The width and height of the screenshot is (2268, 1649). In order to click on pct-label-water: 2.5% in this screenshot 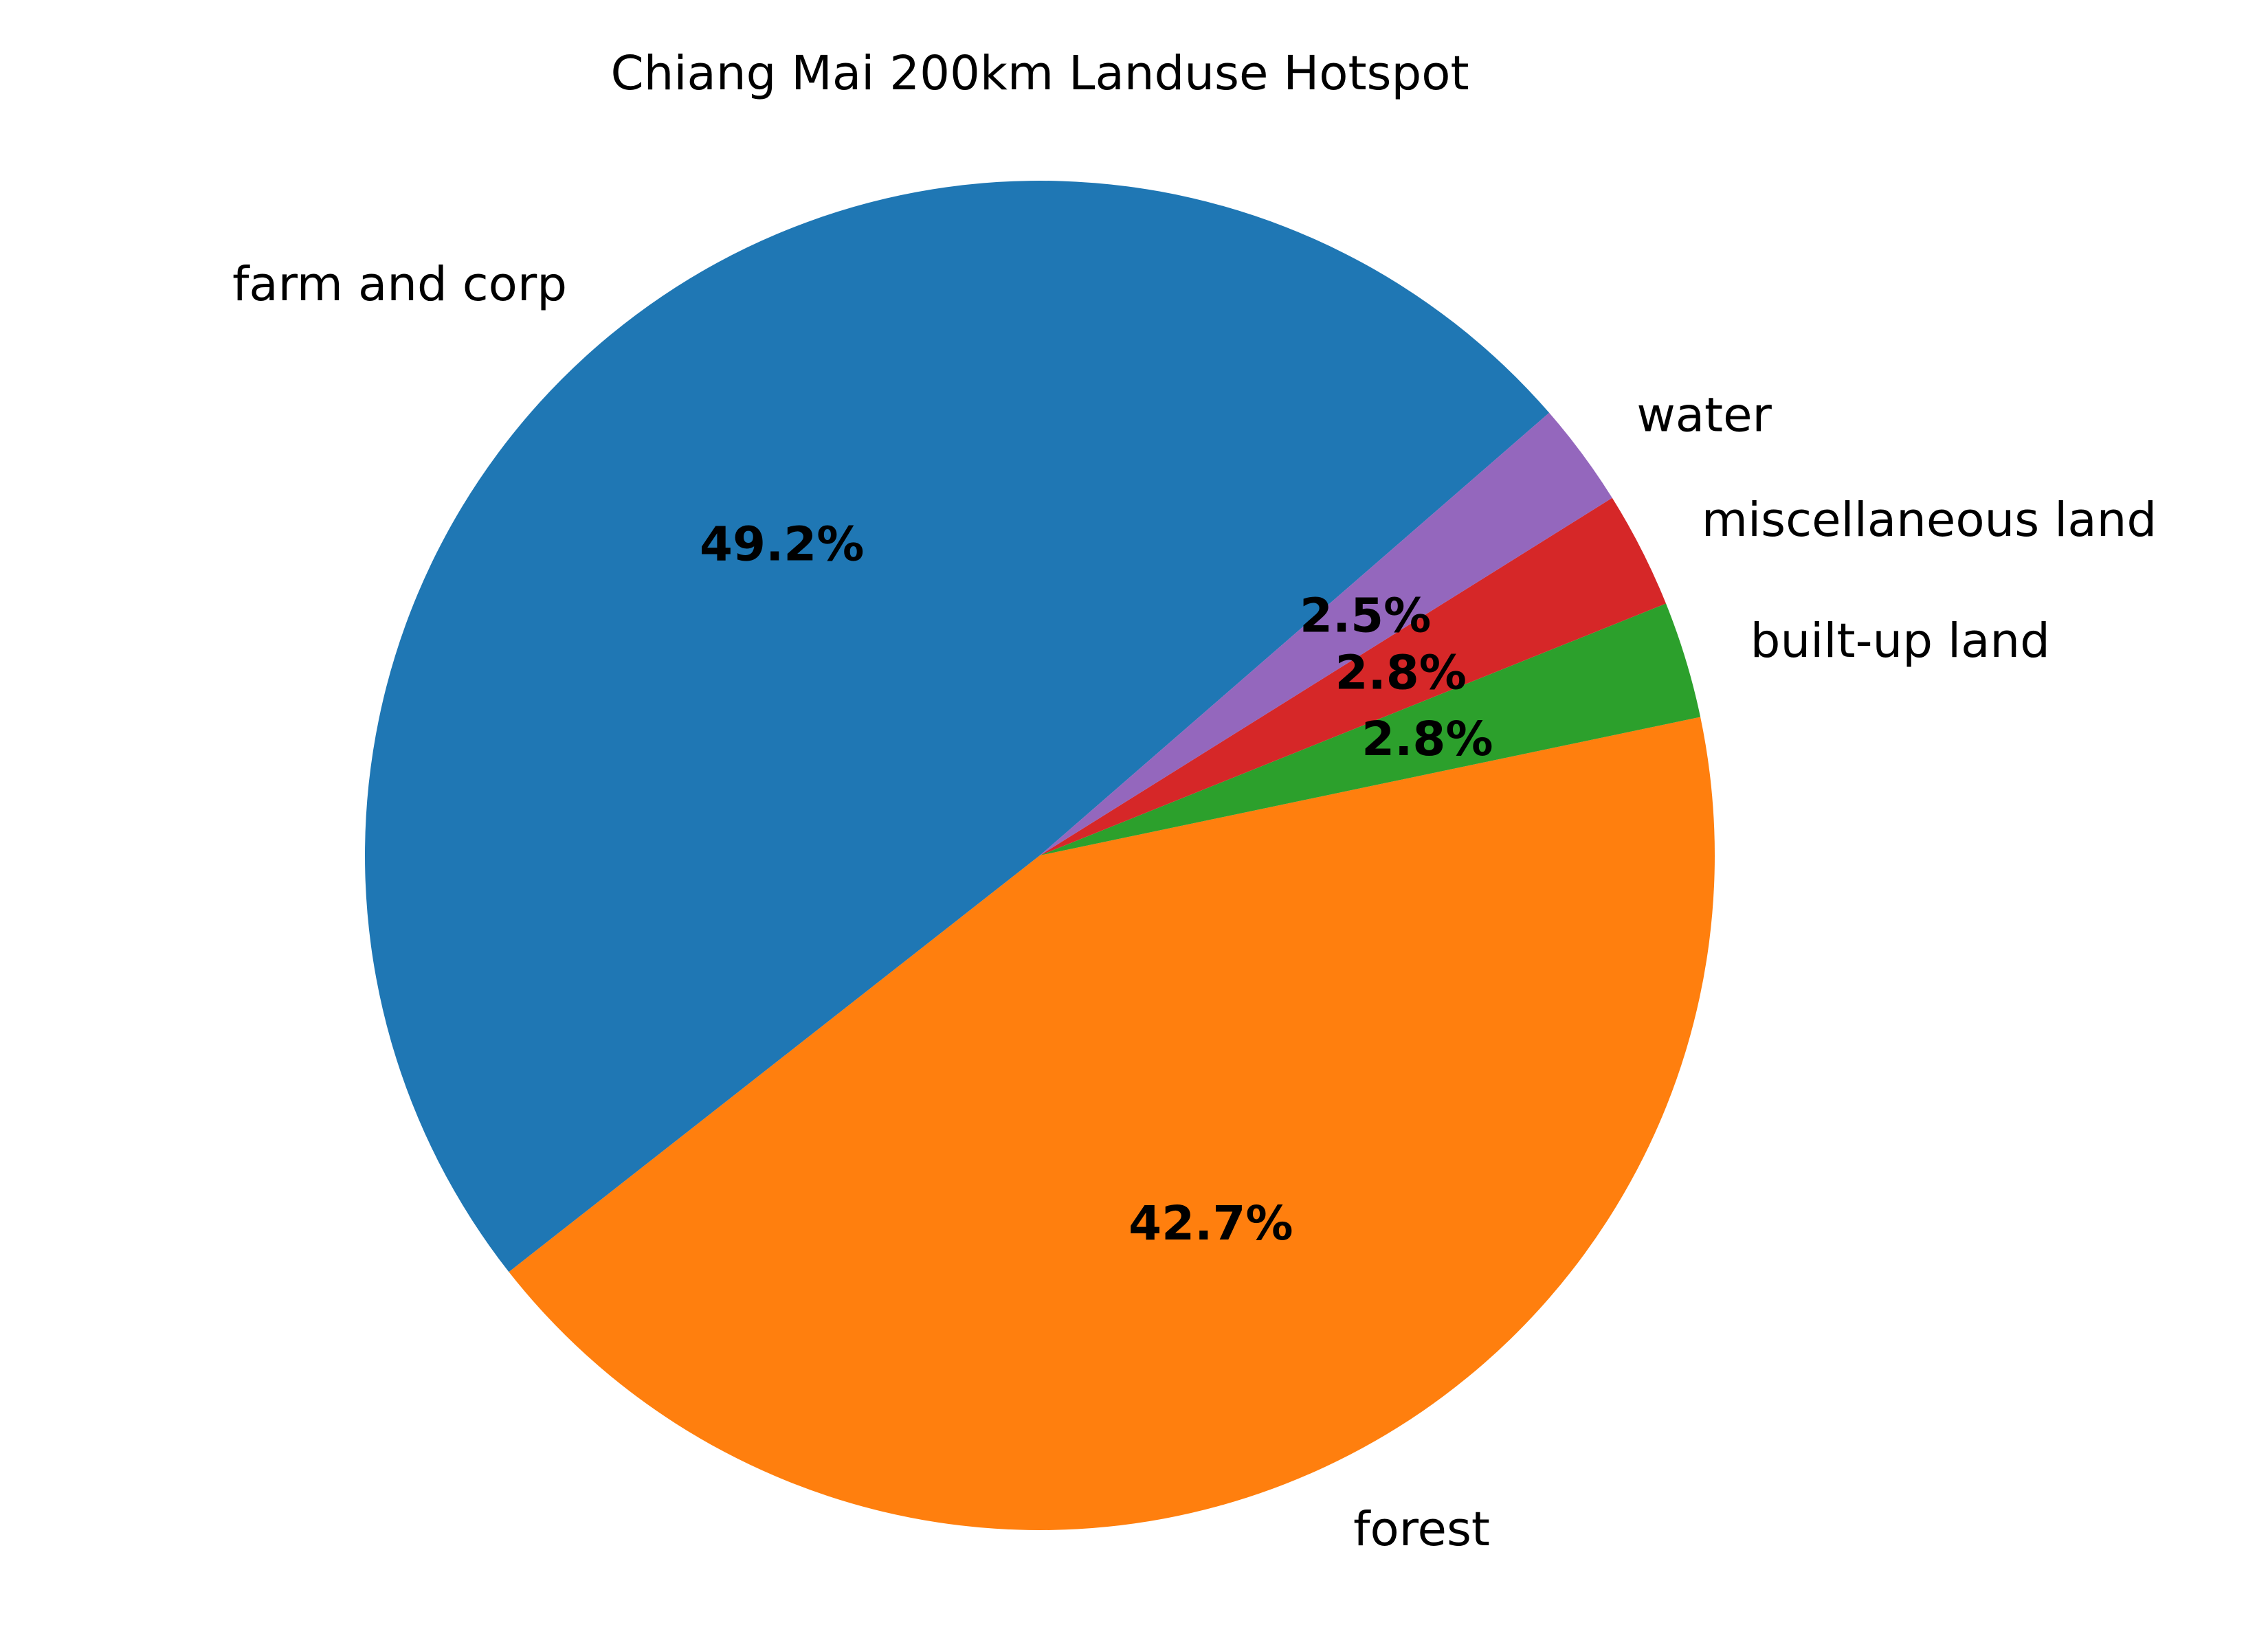, I will do `click(1365, 615)`.